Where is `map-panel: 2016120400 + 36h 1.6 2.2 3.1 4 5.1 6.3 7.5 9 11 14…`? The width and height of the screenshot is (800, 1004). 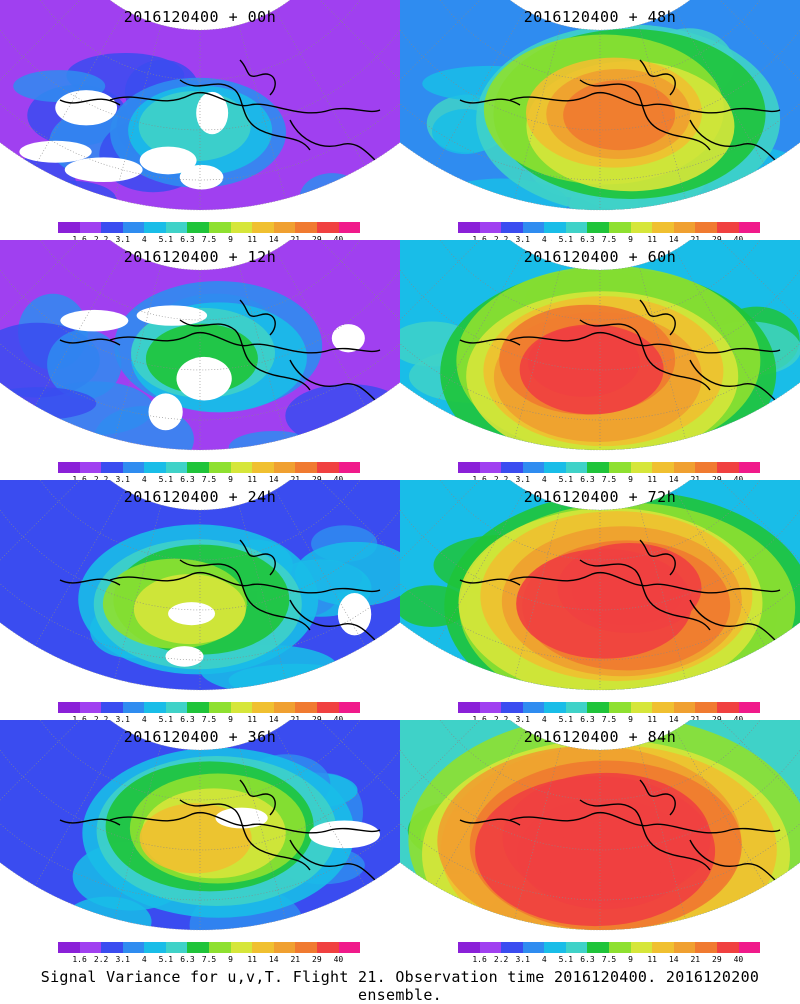 map-panel: 2016120400 + 36h 1.6 2.2 3.1 4 5.1 6.3 7.5 9 11 14… is located at coordinates (200, 842).